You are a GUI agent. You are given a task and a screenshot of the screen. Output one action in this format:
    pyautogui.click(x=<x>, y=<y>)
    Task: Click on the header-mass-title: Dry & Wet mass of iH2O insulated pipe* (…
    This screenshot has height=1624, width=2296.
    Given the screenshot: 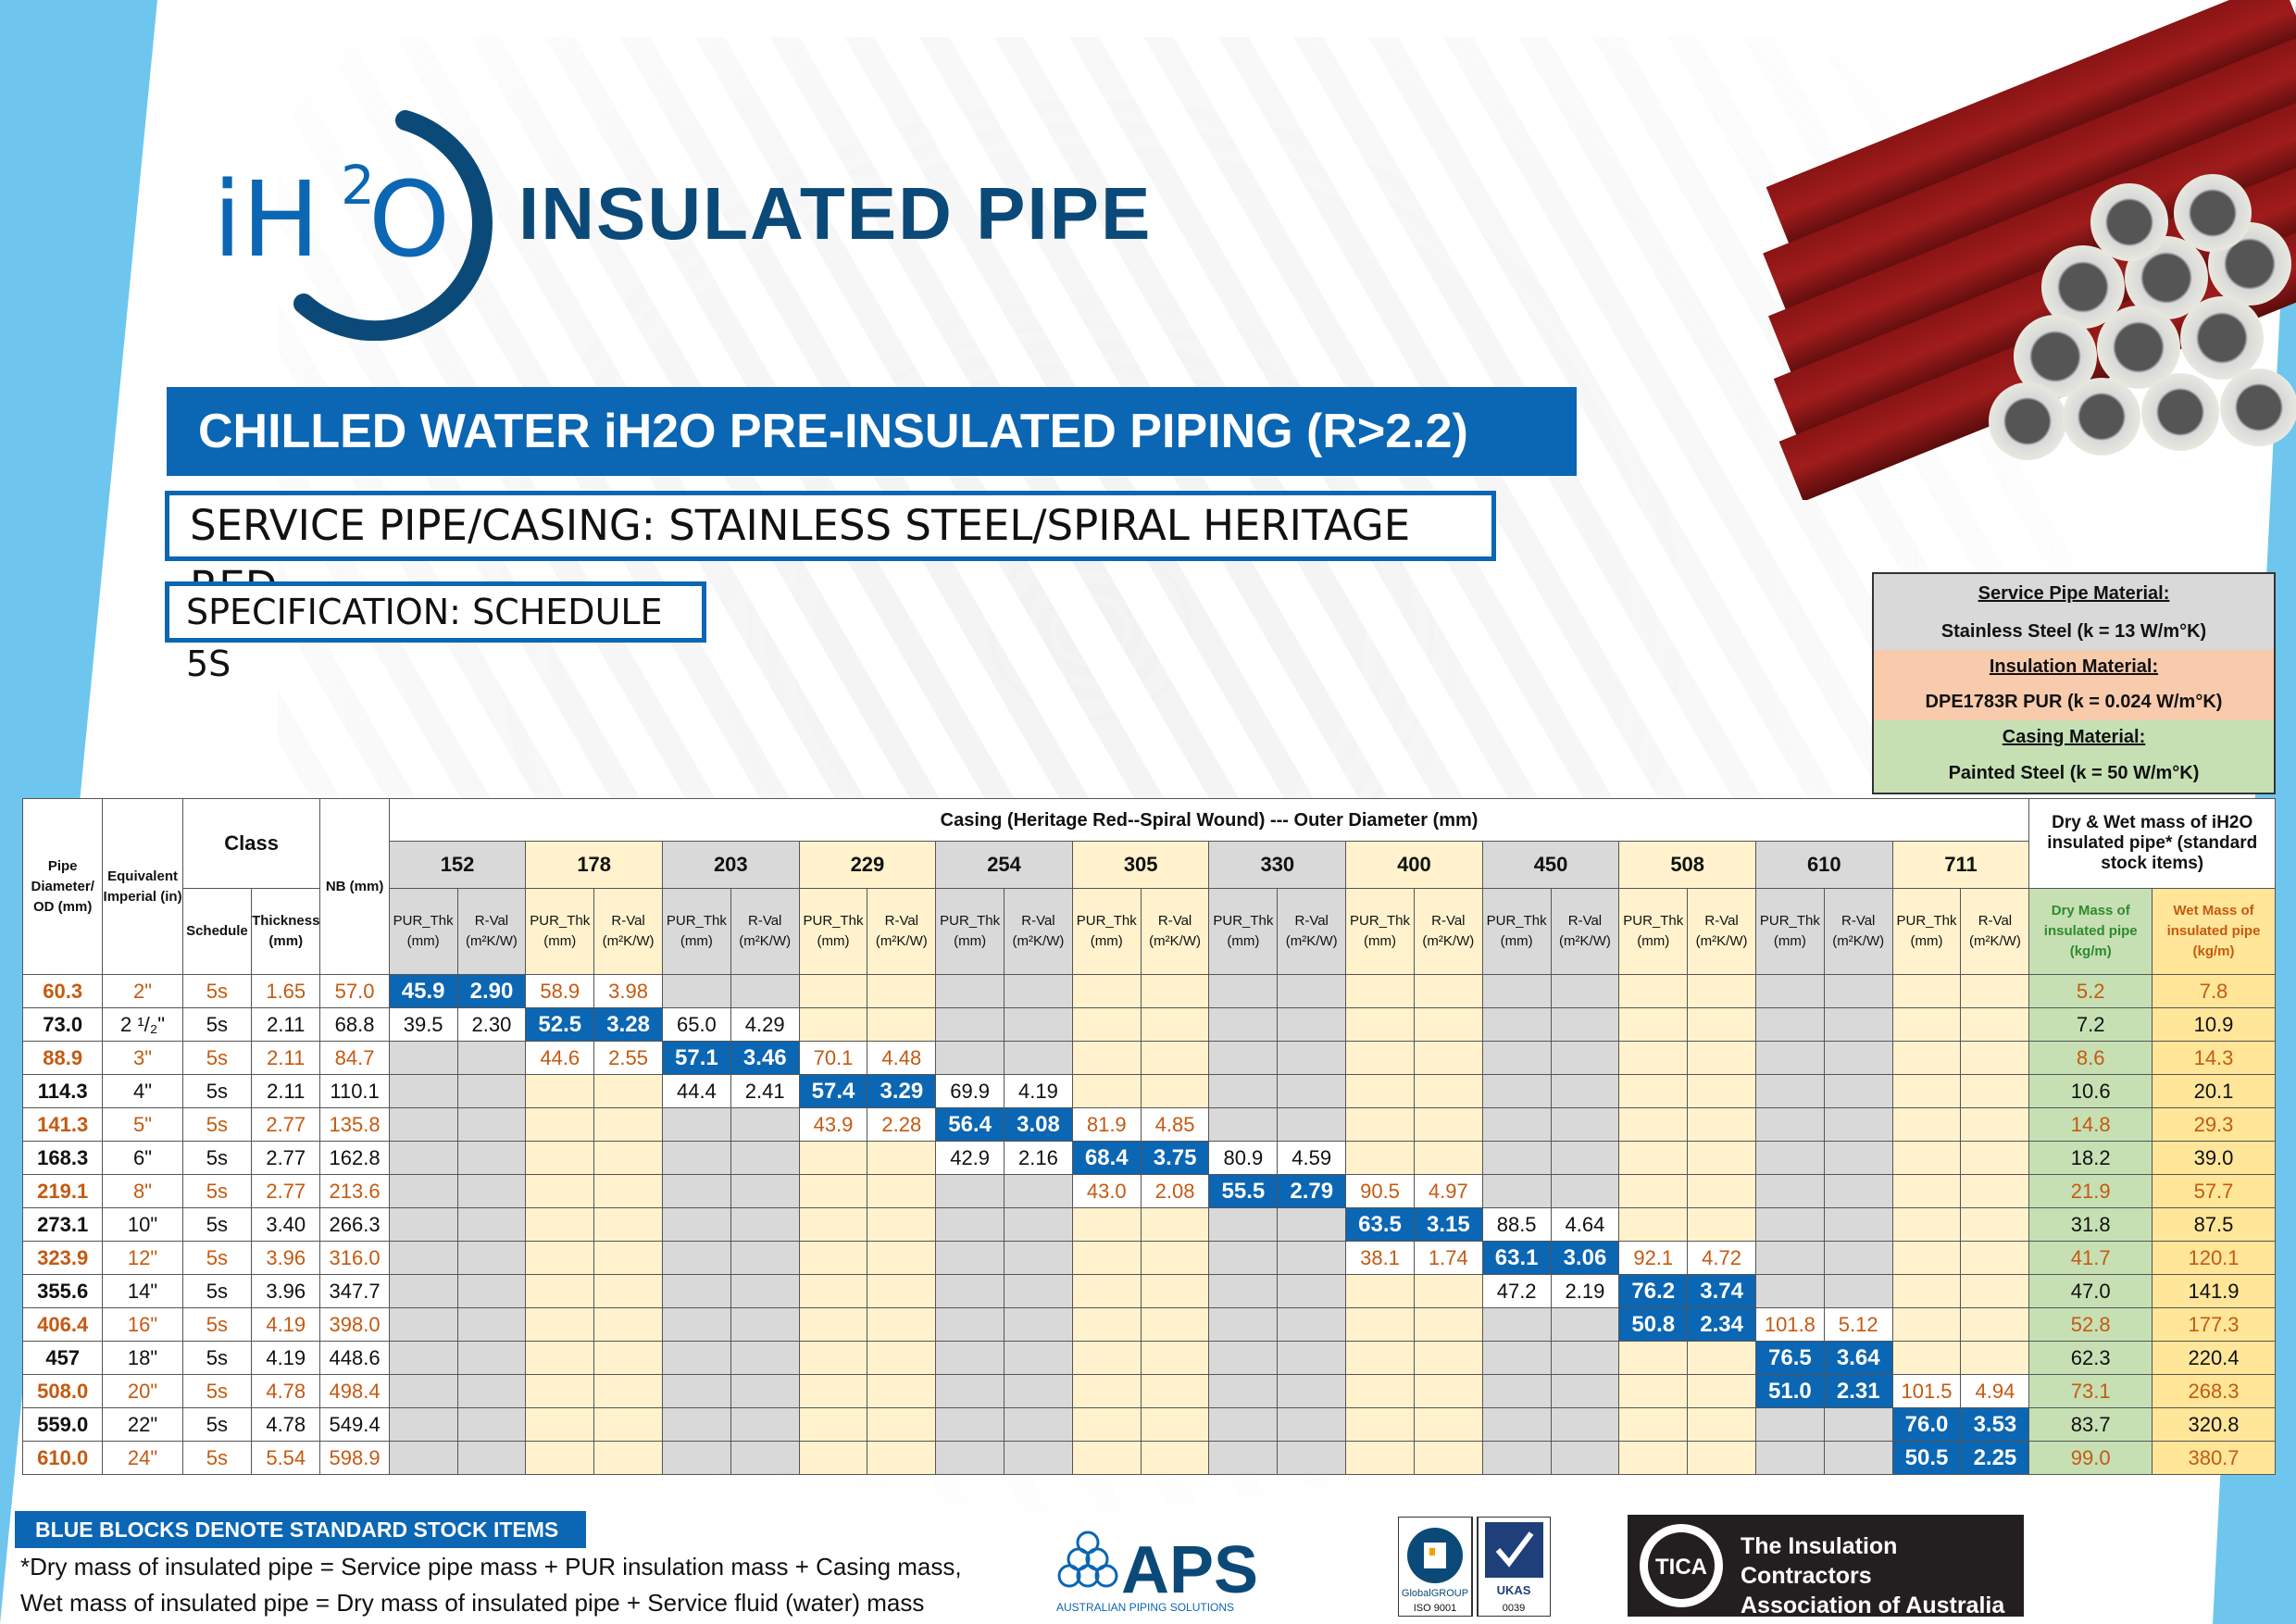 What is the action you would take?
    pyautogui.click(x=2152, y=843)
    